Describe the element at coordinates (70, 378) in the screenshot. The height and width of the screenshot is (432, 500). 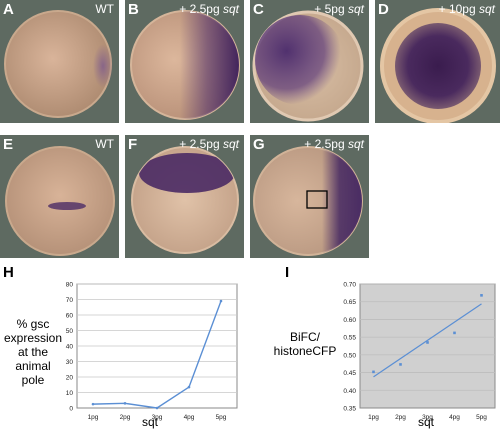
I see `y-tick-label: 20` at that location.